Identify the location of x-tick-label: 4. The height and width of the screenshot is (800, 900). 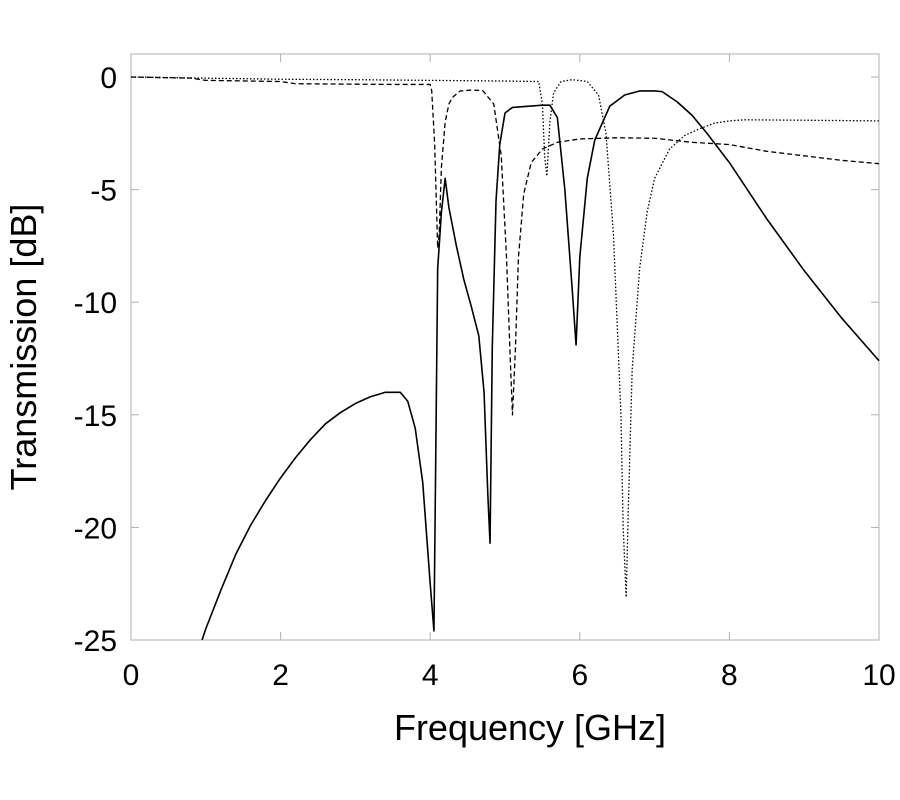
(430, 675).